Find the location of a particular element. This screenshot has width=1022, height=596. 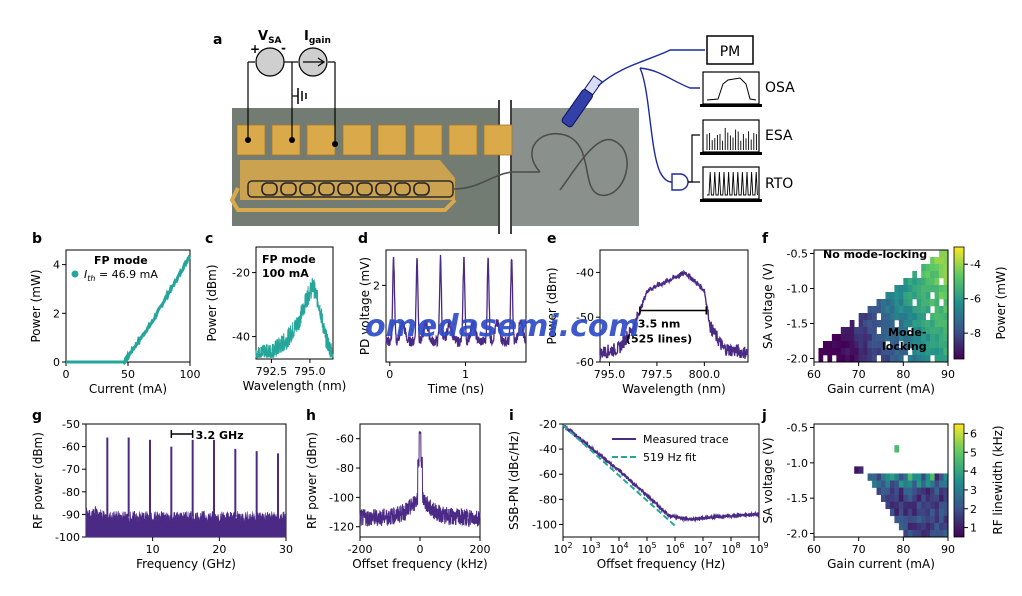

vsa-source is located at coordinates (270, 62).